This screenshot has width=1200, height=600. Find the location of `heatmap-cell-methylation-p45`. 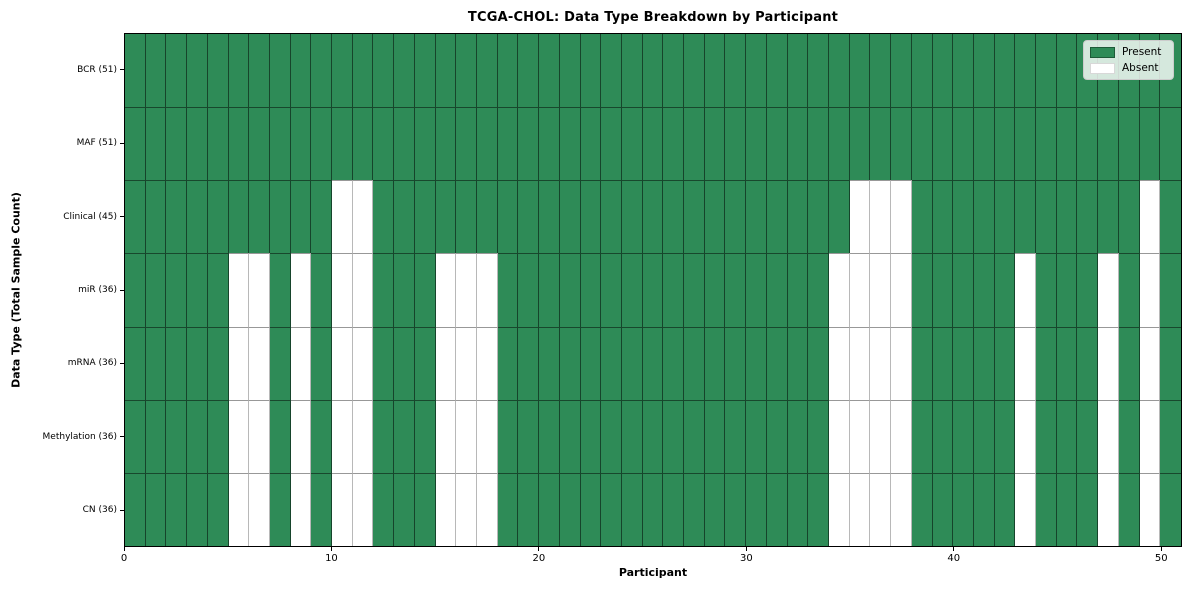

heatmap-cell-methylation-p45 is located at coordinates (1067, 436).